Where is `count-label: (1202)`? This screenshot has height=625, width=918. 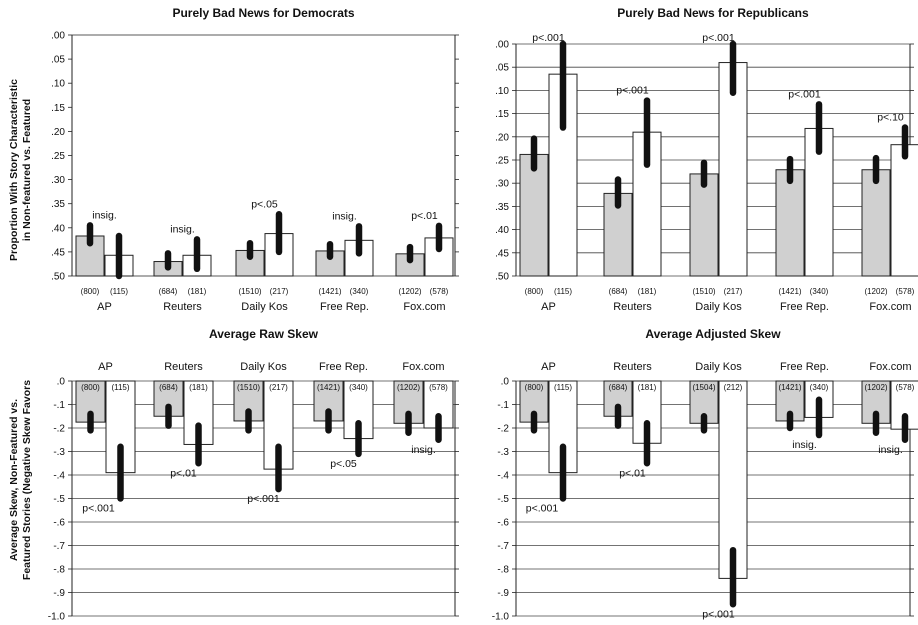 count-label: (1202) is located at coordinates (875, 291).